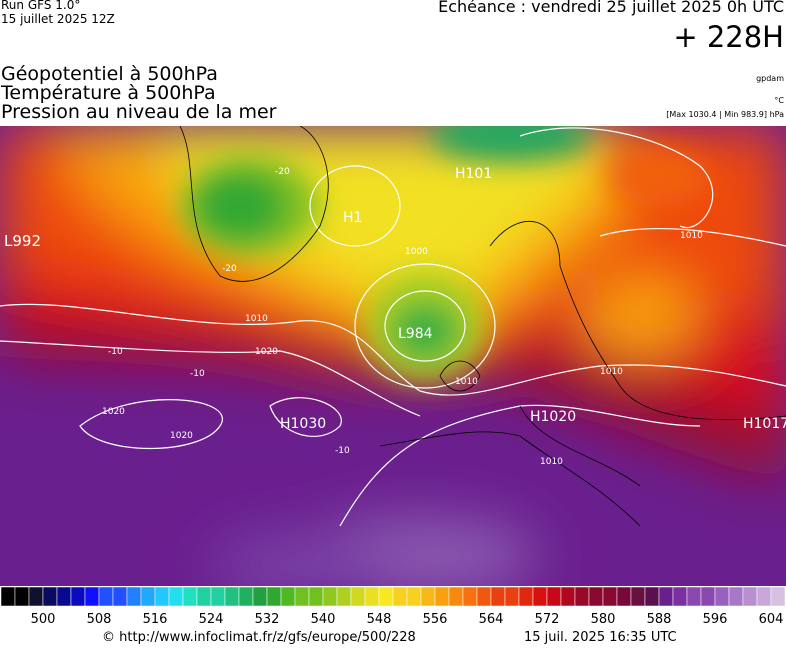 Image resolution: width=786 pixels, height=648 pixels. What do you see at coordinates (473, 174) in the screenshot?
I see `map-label: H101` at bounding box center [473, 174].